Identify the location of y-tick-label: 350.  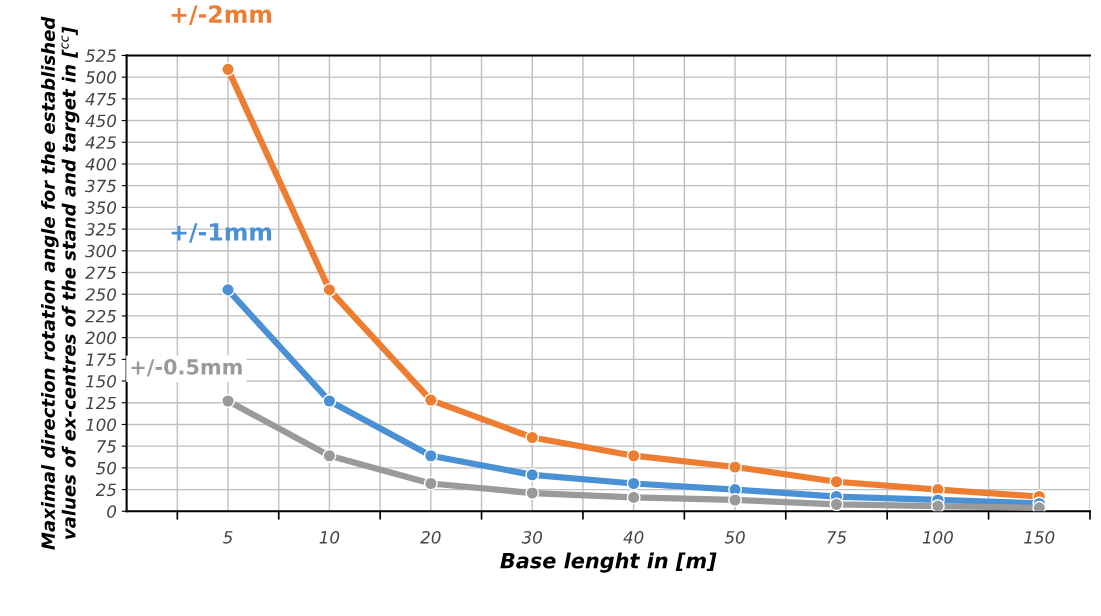
(101, 207).